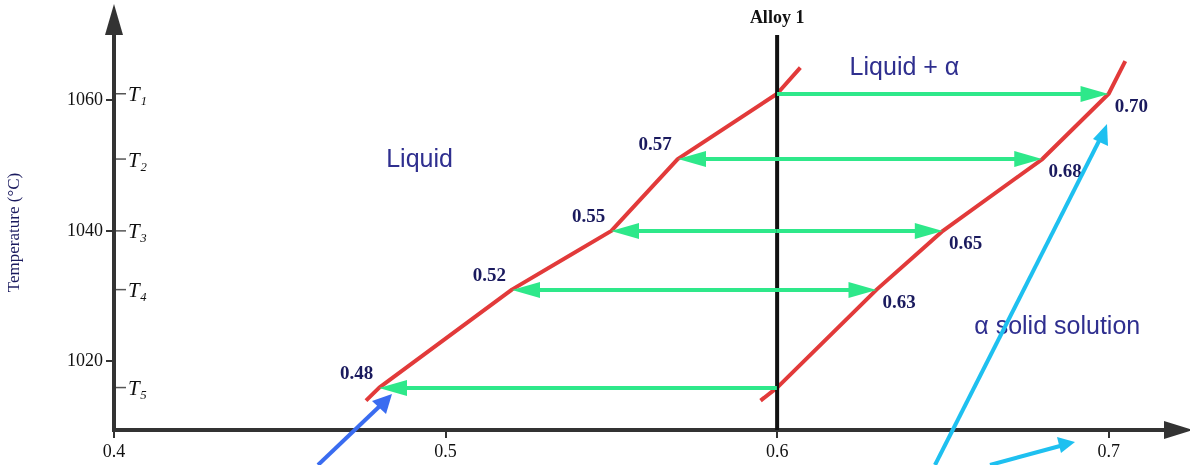 The image size is (1190, 465). Describe the element at coordinates (445, 450) in the screenshot. I see `x-tick-label: 0.5` at that location.